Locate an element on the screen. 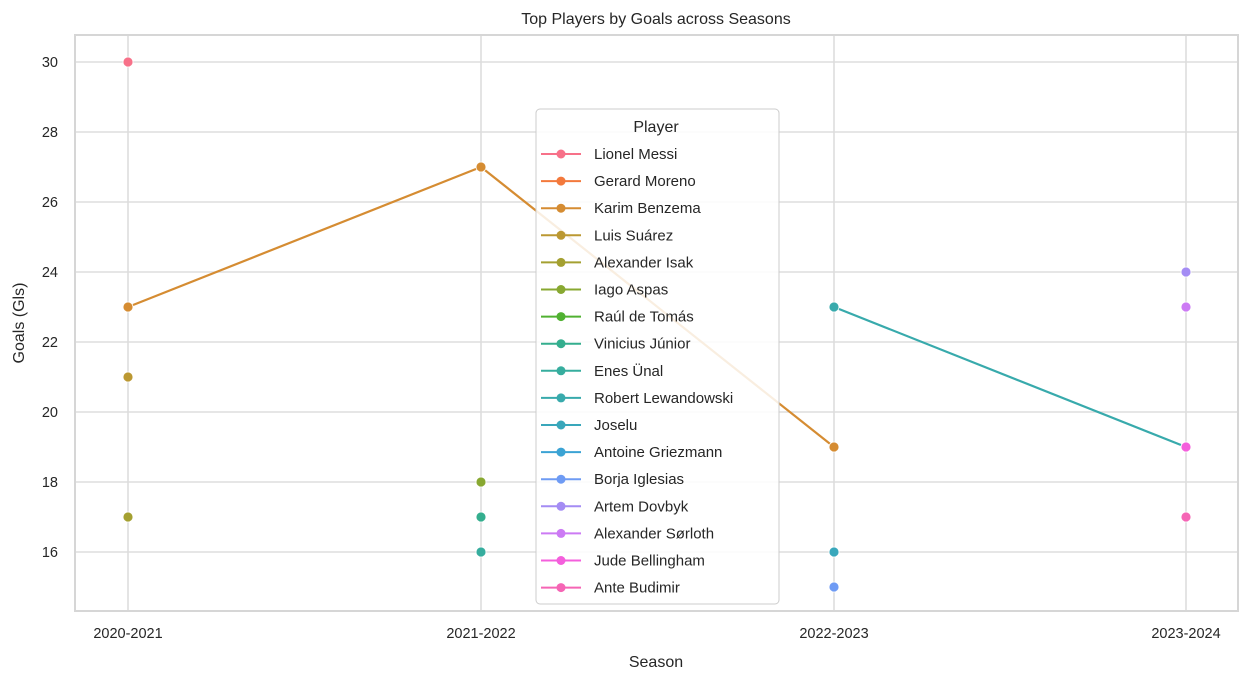  series-alexander-s-rloth is located at coordinates (1186, 307).